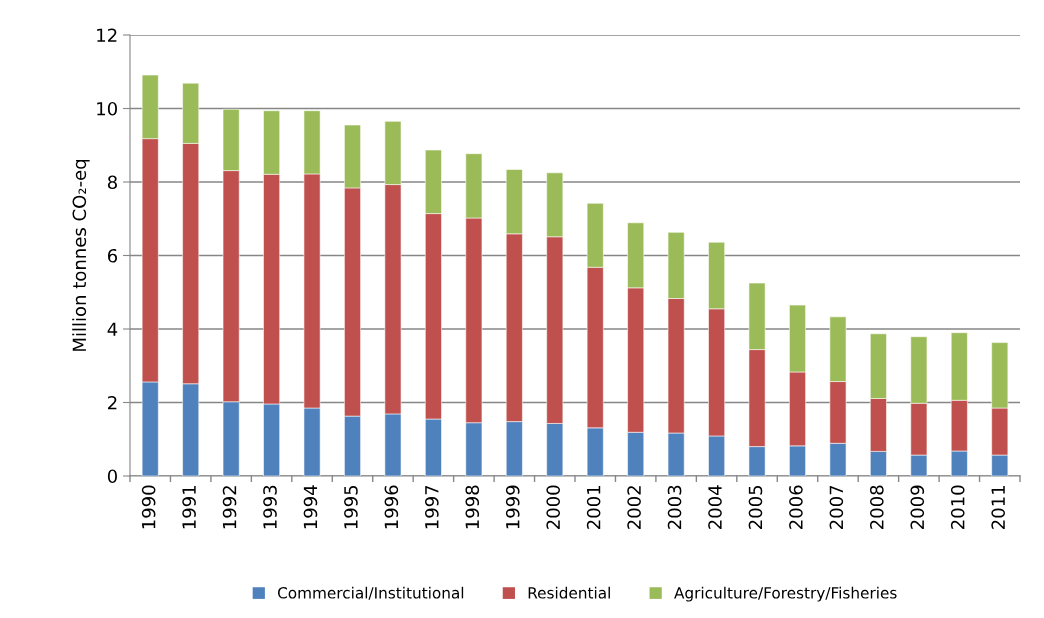  What do you see at coordinates (715, 507) in the screenshot?
I see `x-tick-label: 2004` at bounding box center [715, 507].